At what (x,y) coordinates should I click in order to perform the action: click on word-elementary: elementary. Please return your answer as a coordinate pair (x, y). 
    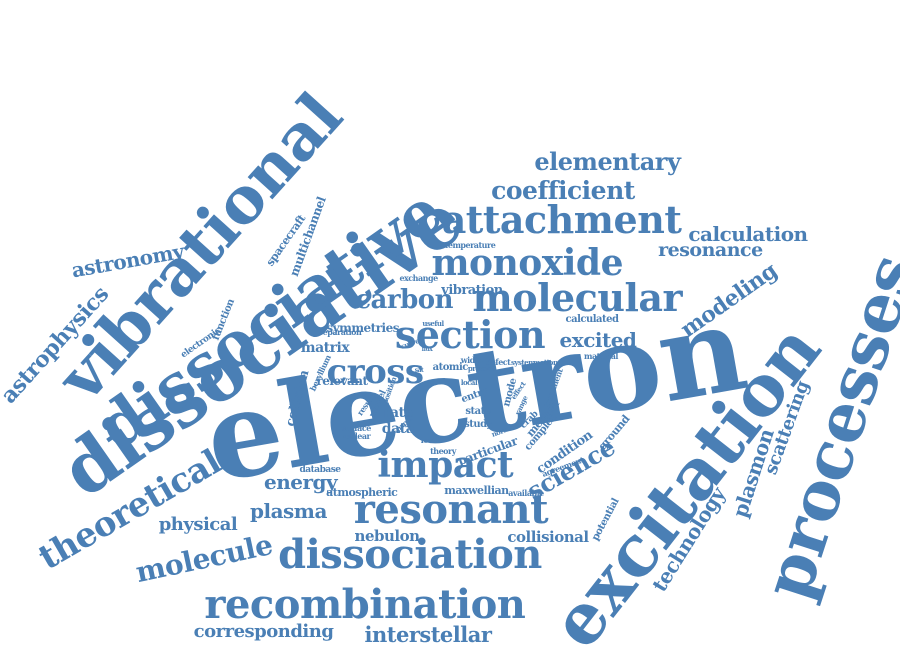
    Looking at the image, I should click on (607, 161).